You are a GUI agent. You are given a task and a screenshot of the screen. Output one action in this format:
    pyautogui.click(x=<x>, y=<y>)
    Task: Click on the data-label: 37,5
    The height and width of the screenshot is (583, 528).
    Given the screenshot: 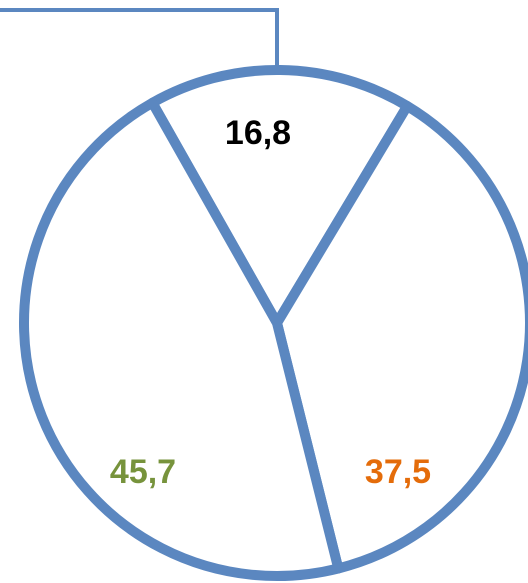 What is the action you would take?
    pyautogui.click(x=398, y=472)
    